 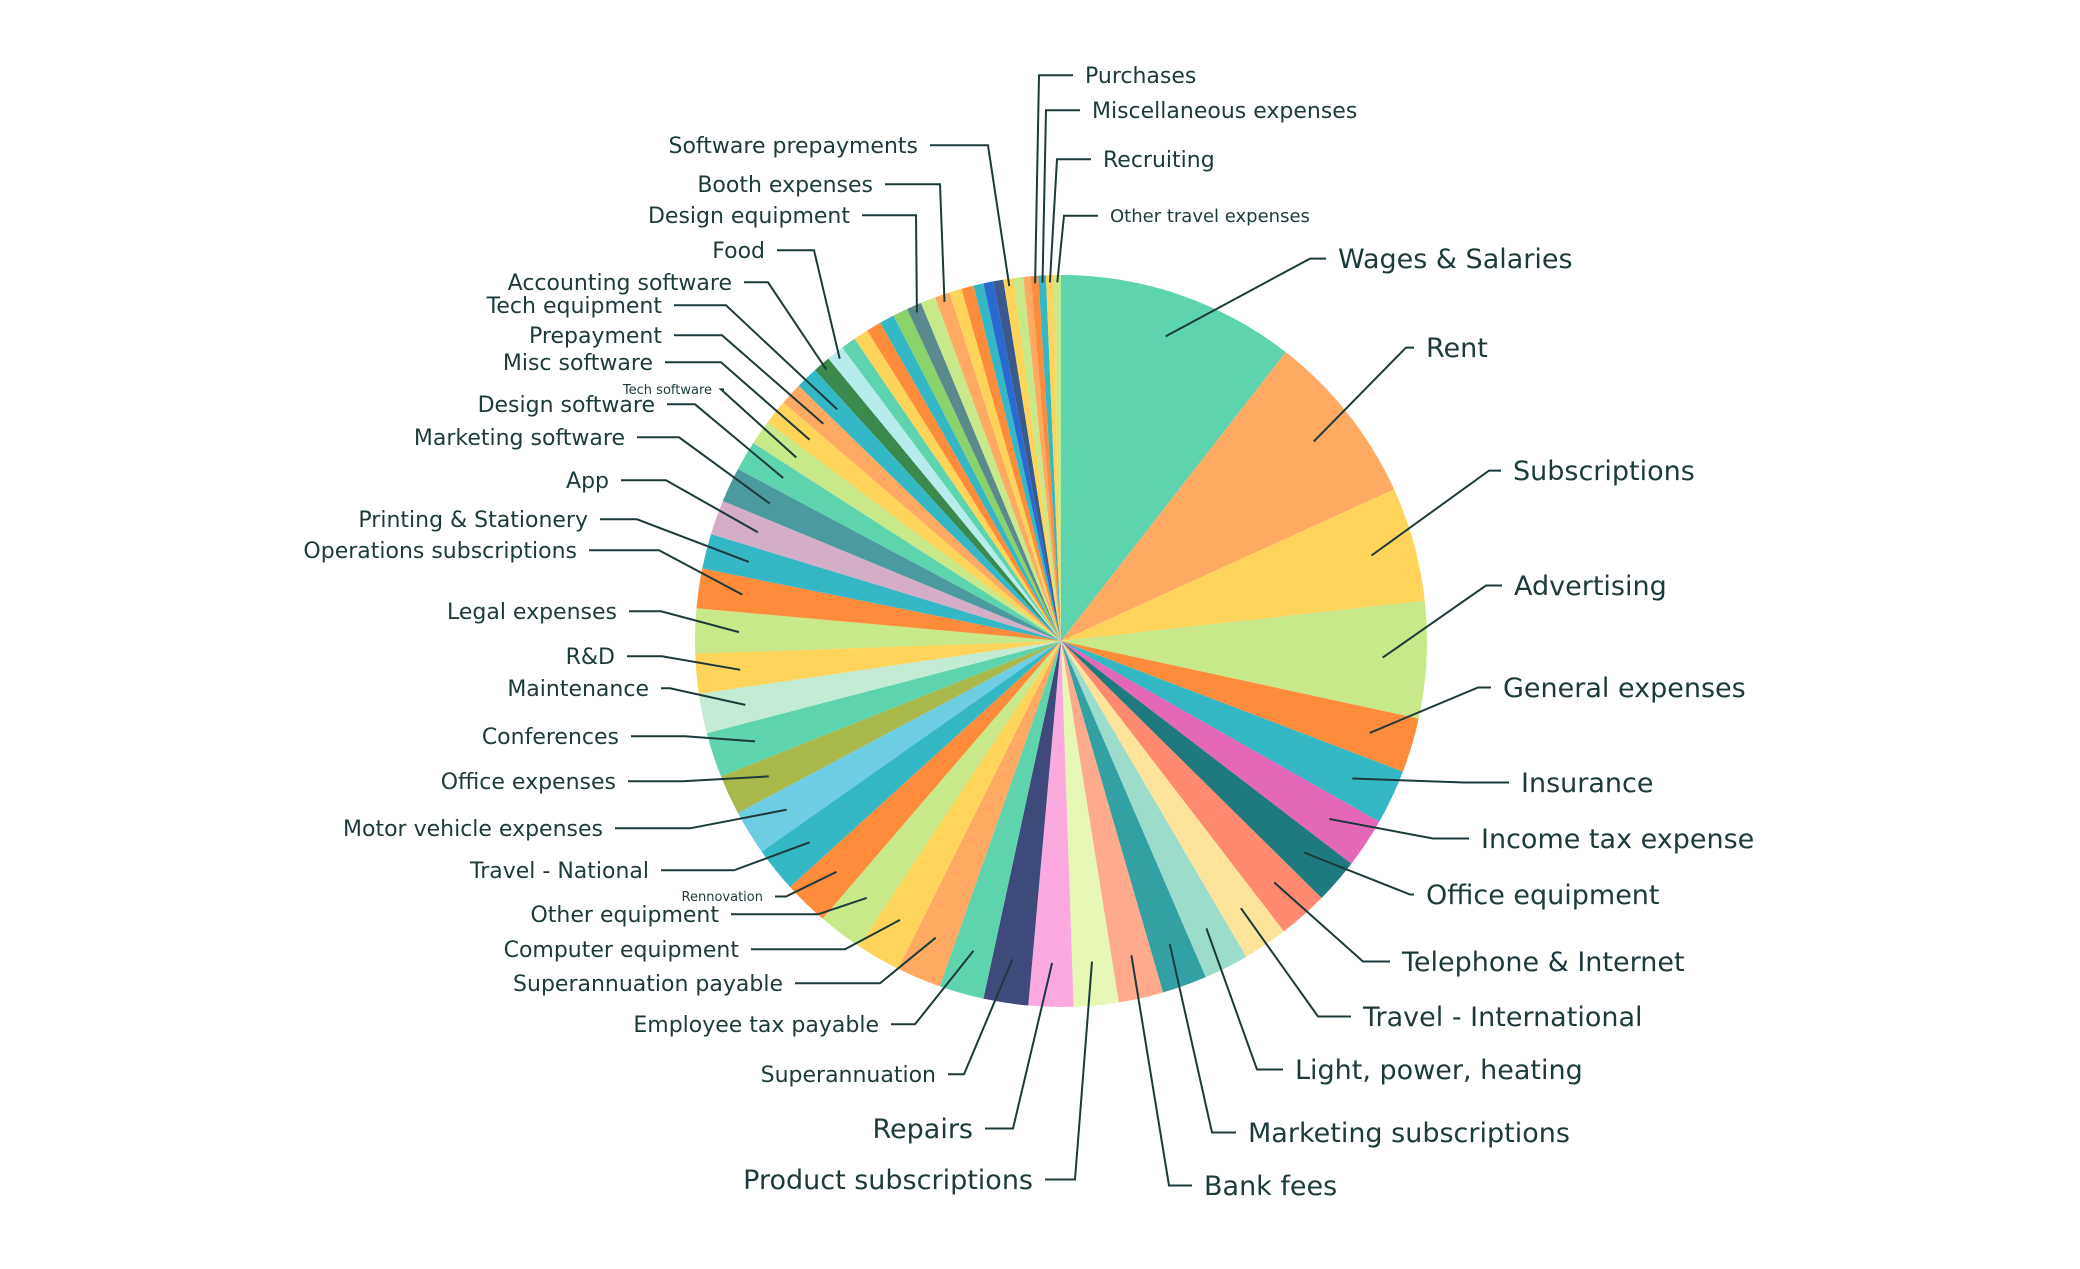 I want to click on leader-wages-and-salaries, so click(x=1245, y=297).